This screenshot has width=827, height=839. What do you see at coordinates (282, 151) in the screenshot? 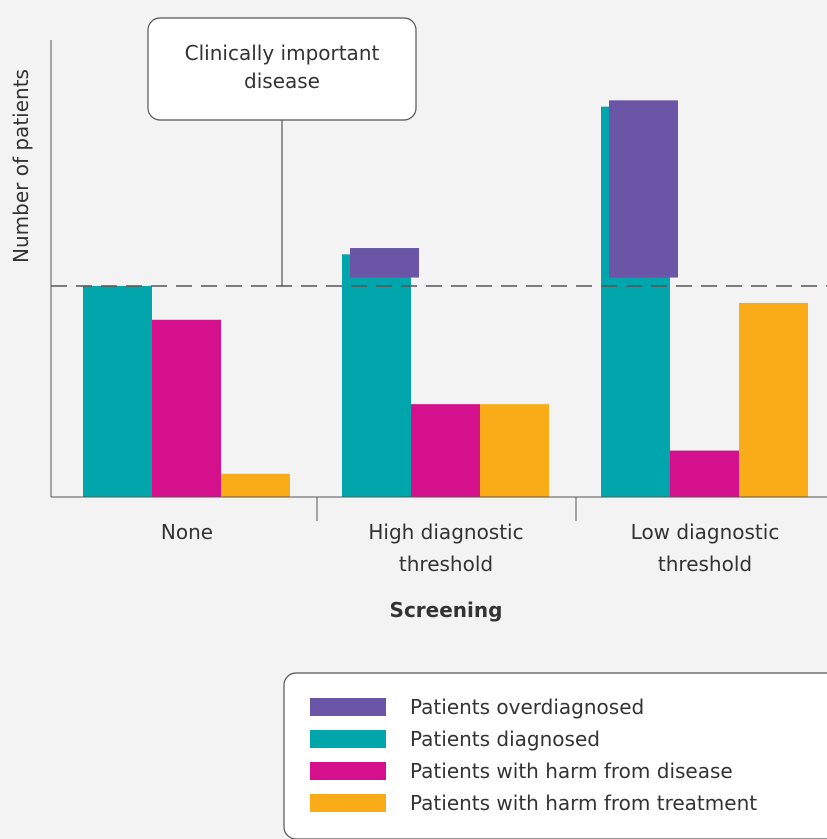
I see `annotation-layer: Clinically important disease` at bounding box center [282, 151].